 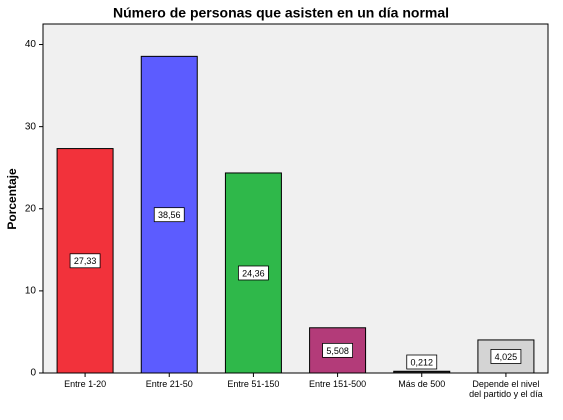 What do you see at coordinates (338, 384) in the screenshot?
I see `x-tick-label: Entre 151-500` at bounding box center [338, 384].